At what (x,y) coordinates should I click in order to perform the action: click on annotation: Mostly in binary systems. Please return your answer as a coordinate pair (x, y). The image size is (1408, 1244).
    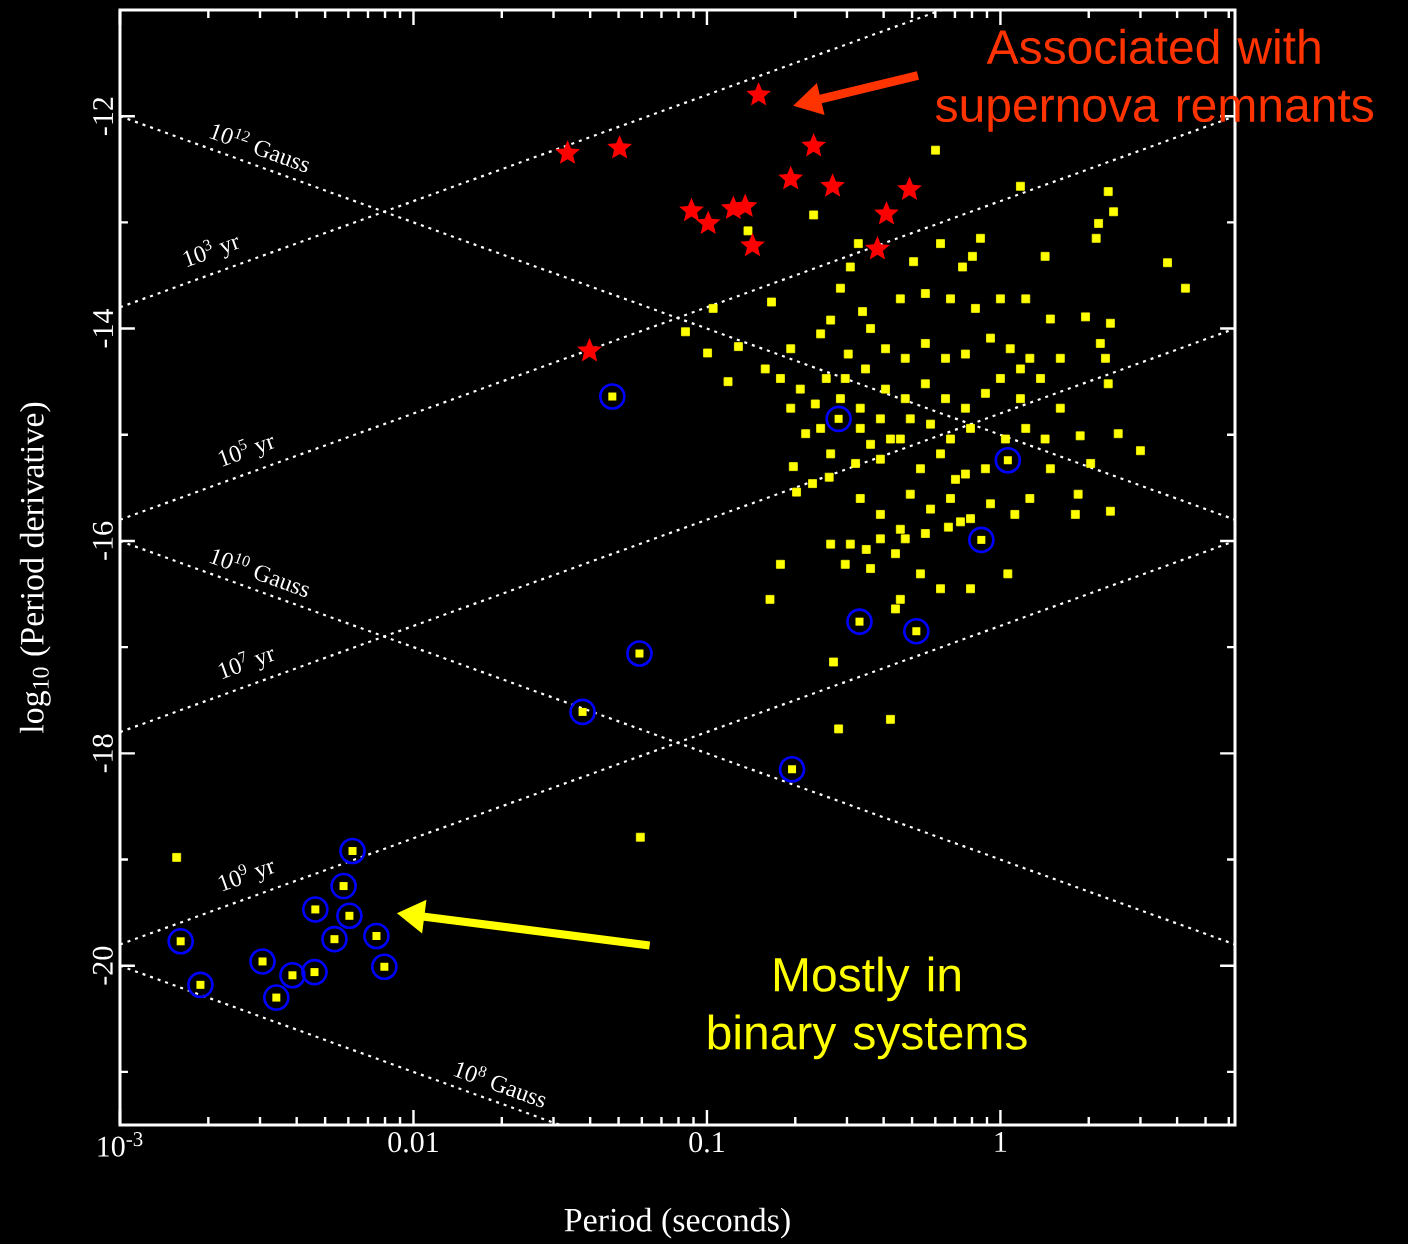
    Looking at the image, I should click on (867, 1008).